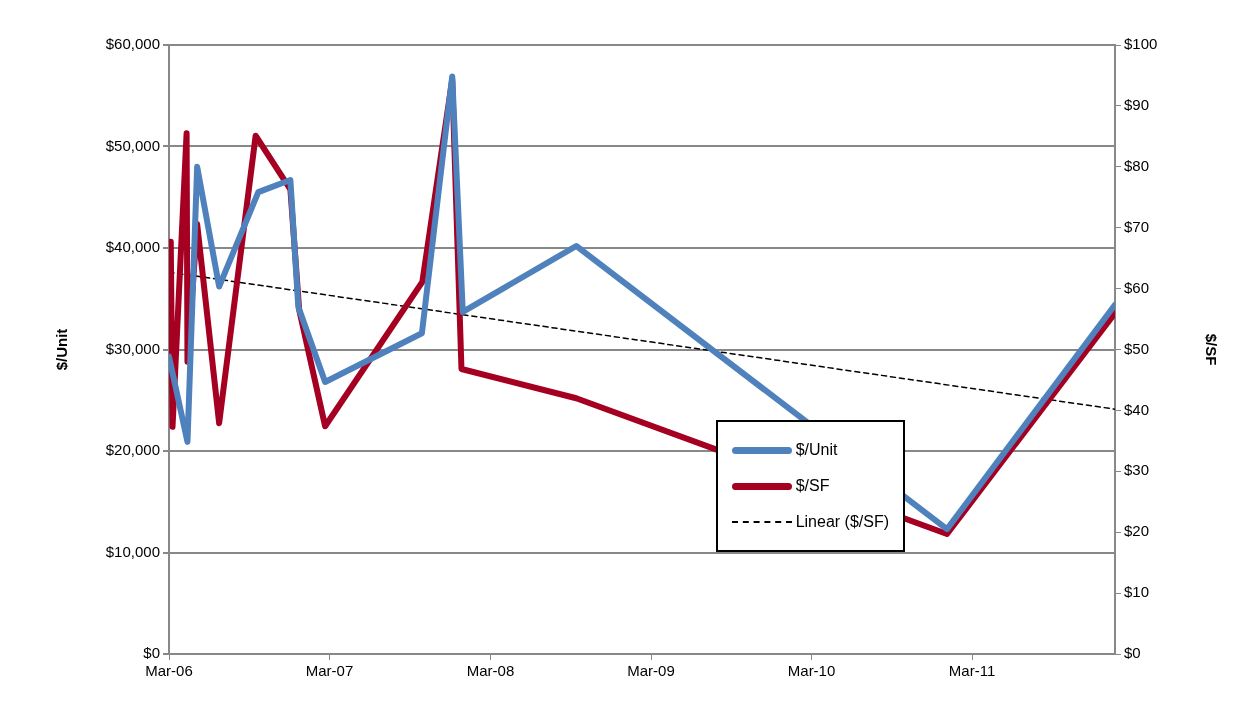  Describe the element at coordinates (811, 671) in the screenshot. I see `x-tick-label: Mar-10` at that location.